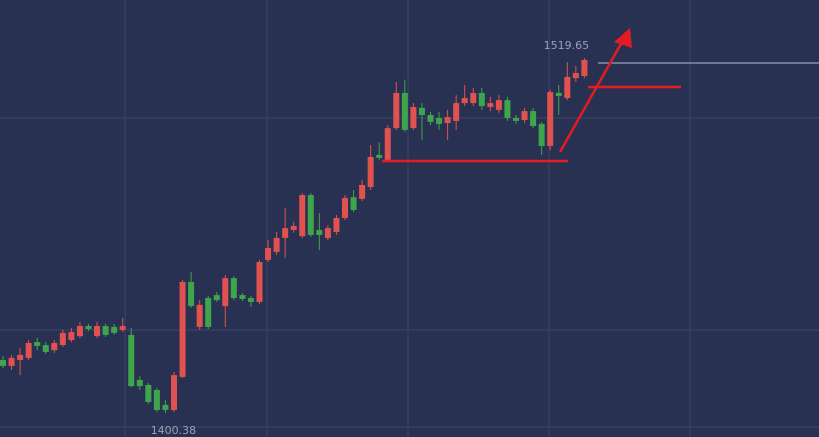 The width and height of the screenshot is (819, 437). Describe the element at coordinates (174, 430) in the screenshot. I see `low-label: 1400.38` at that location.